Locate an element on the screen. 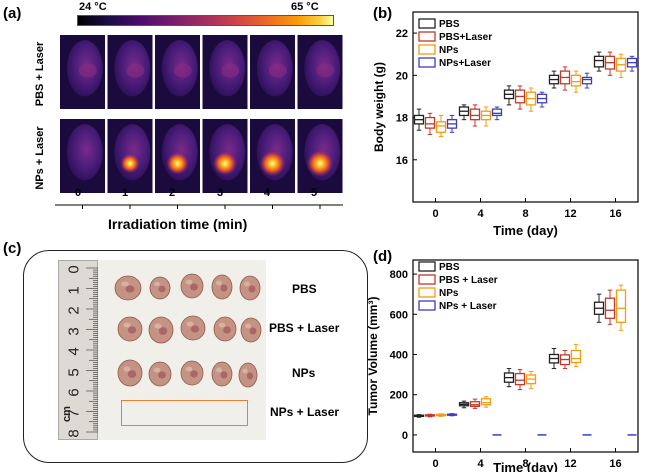 Image resolution: width=650 pixels, height=472 pixels. ruler-number: 8 is located at coordinates (74, 433).